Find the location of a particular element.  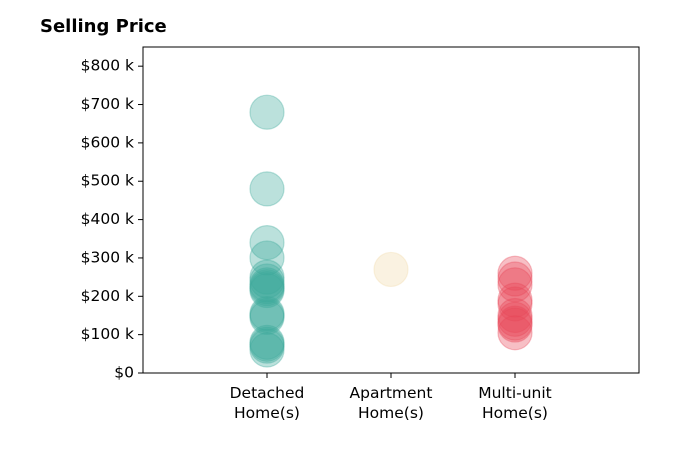

y-tick-label: $800 k is located at coordinates (107, 66).